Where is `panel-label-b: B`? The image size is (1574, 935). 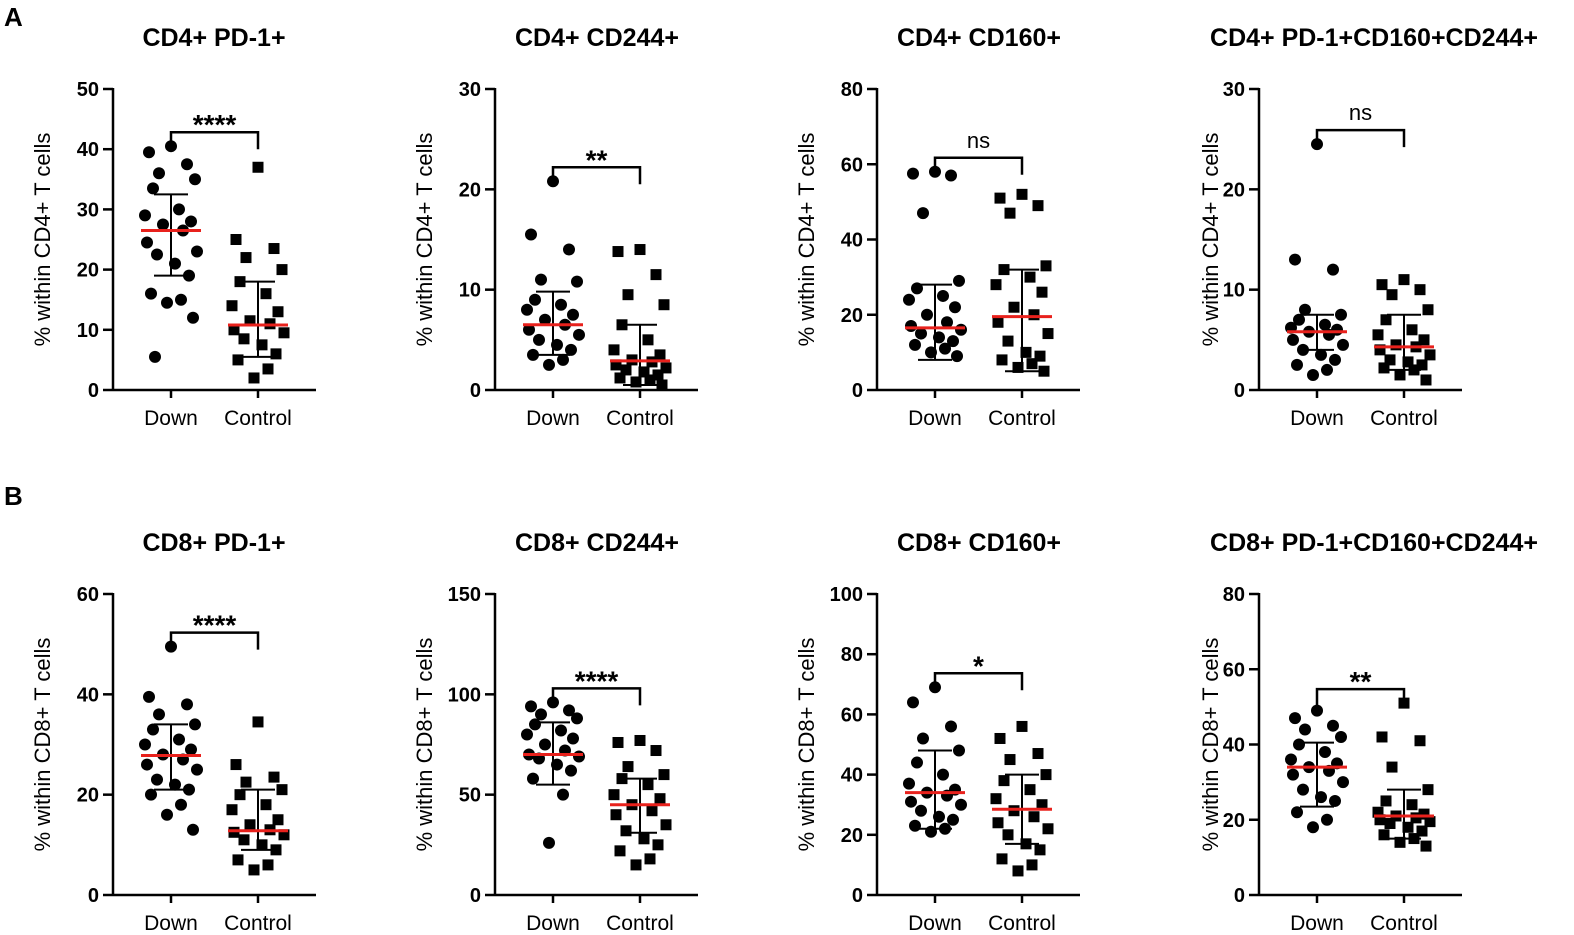 panel-label-b: B is located at coordinates (13, 496).